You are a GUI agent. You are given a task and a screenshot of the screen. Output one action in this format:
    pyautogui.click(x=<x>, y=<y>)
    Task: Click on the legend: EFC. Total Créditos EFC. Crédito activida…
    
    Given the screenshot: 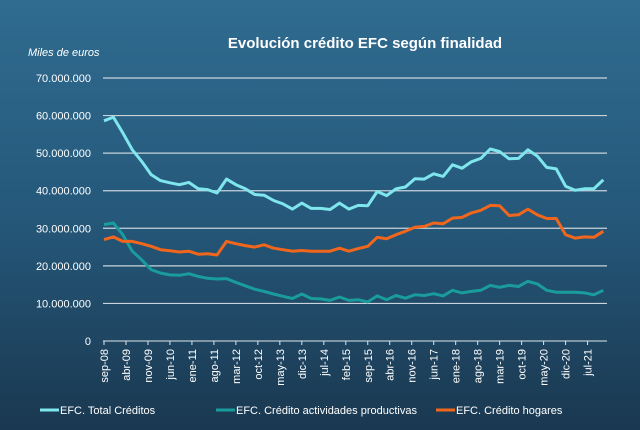 What is the action you would take?
    pyautogui.click(x=301, y=411)
    